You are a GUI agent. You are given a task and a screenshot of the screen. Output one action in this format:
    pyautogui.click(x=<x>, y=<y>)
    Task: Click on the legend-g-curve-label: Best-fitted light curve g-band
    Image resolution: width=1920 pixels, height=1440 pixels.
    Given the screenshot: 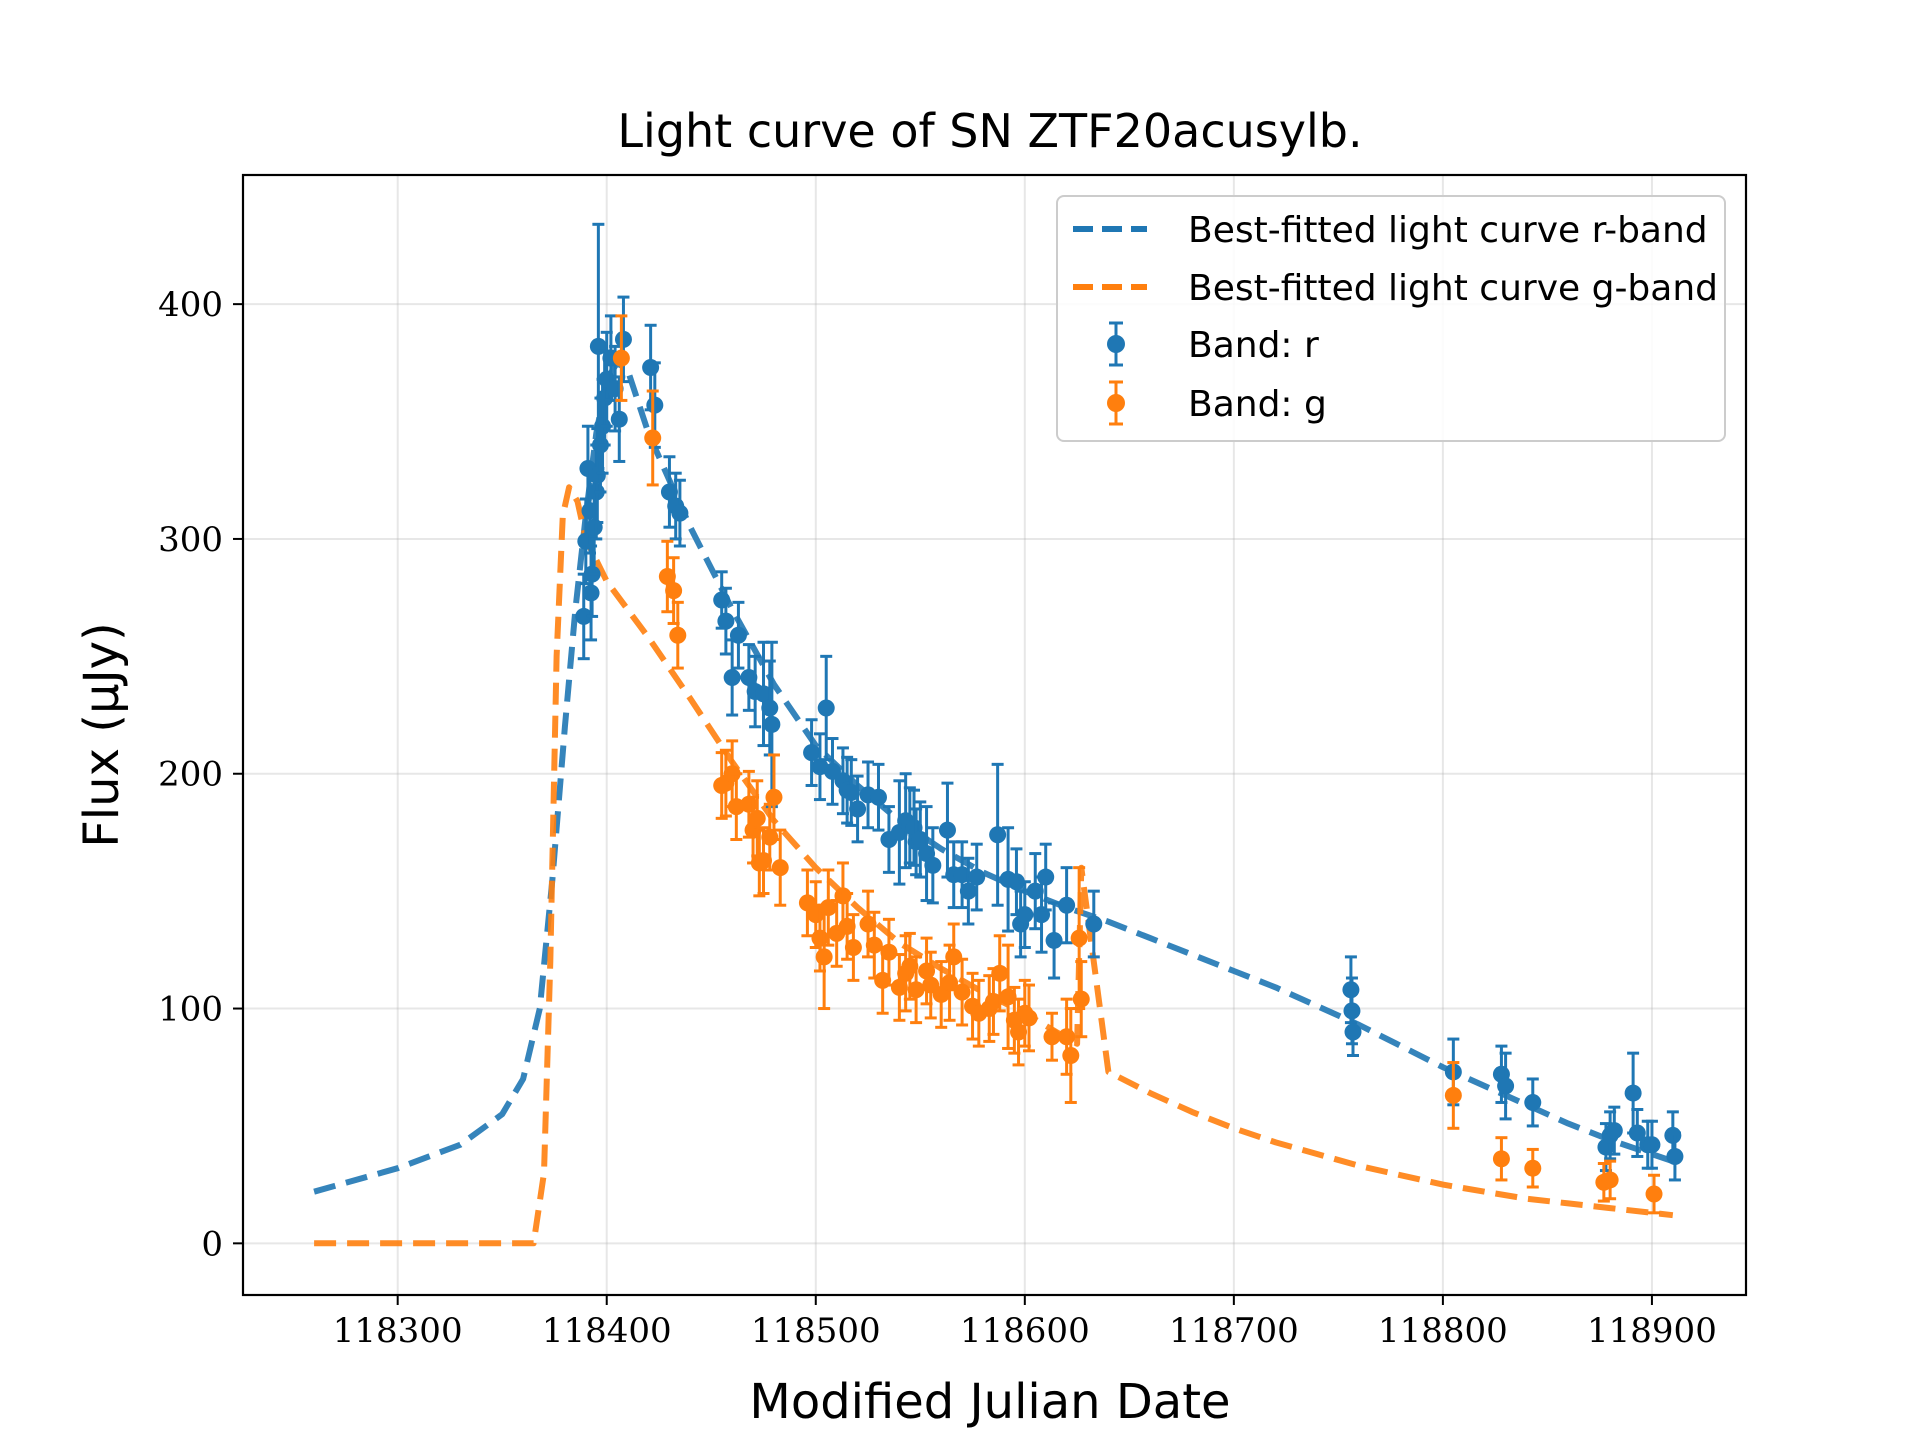 What is the action you would take?
    pyautogui.click(x=1453, y=288)
    